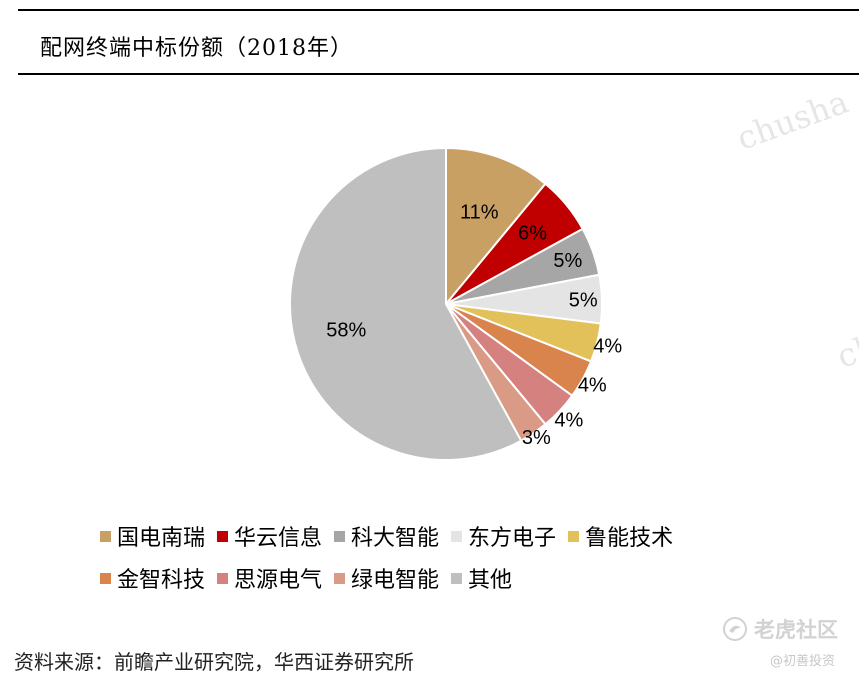  I want to click on legend-item-6: 金智科技, so click(152, 578).